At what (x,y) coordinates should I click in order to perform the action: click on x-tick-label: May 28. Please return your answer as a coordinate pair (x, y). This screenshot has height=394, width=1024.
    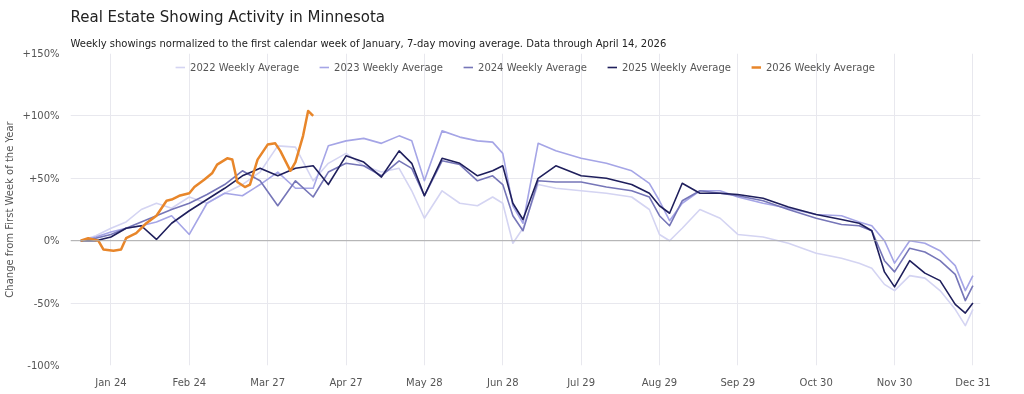
    Looking at the image, I should click on (424, 382).